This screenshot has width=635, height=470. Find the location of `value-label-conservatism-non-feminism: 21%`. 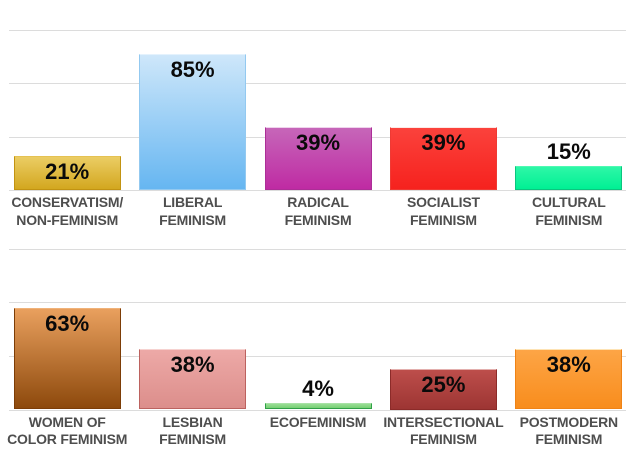

value-label-conservatism-non-feminism: 21% is located at coordinates (67, 172).